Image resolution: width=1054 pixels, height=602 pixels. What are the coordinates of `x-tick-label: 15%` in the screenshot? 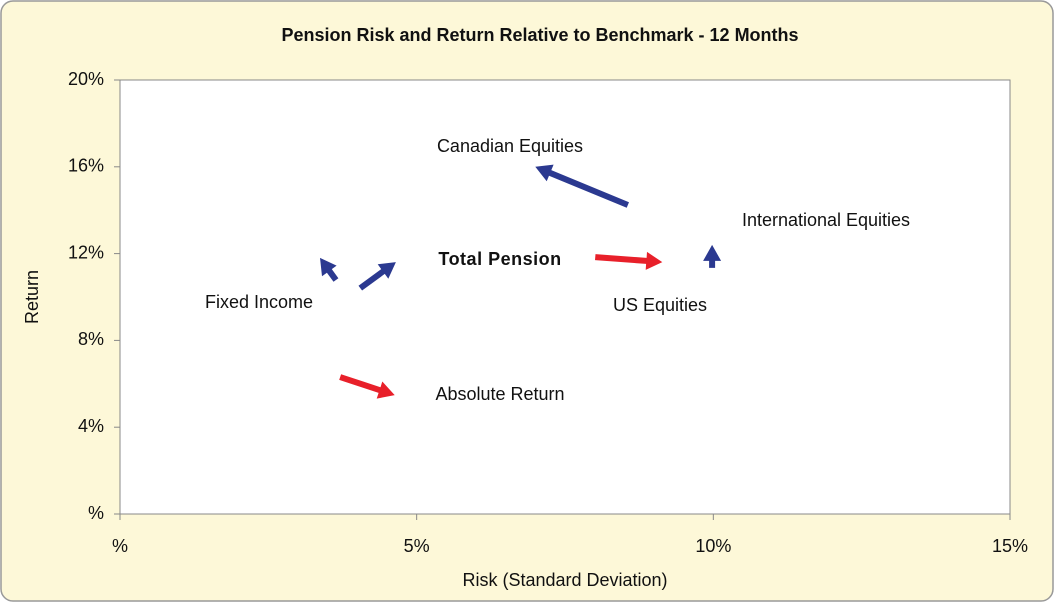 It's located at (1010, 546).